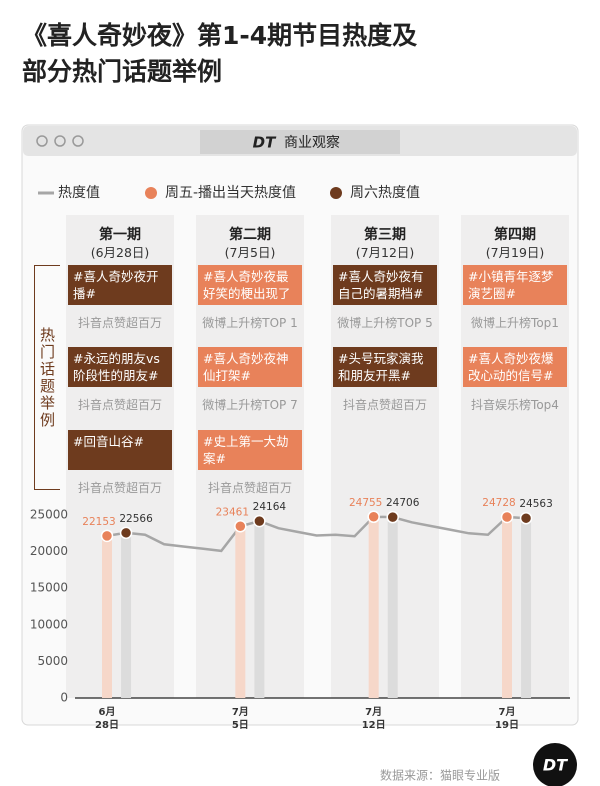 The width and height of the screenshot is (600, 786). I want to click on legend-label: 周六热度值, so click(385, 193).